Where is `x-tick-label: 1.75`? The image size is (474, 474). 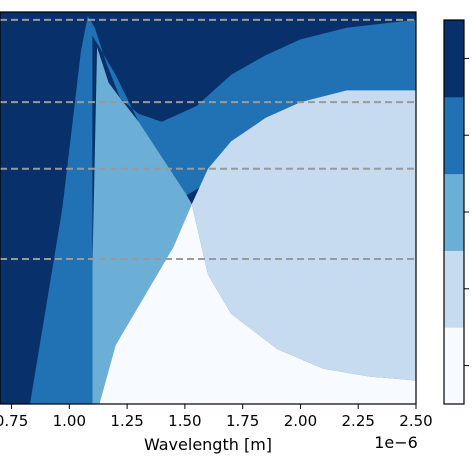 x-tick-label: 1.75 is located at coordinates (242, 421).